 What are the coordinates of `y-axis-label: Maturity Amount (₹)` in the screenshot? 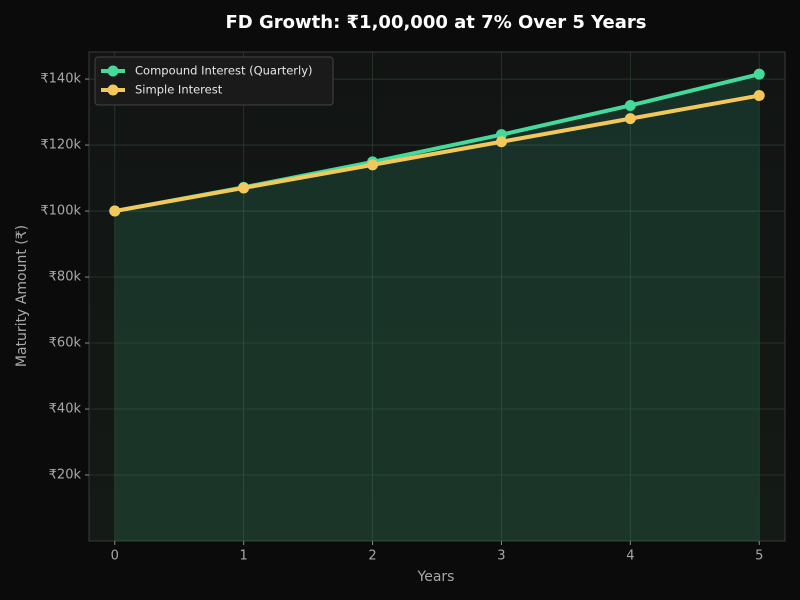 It's located at (22, 296).